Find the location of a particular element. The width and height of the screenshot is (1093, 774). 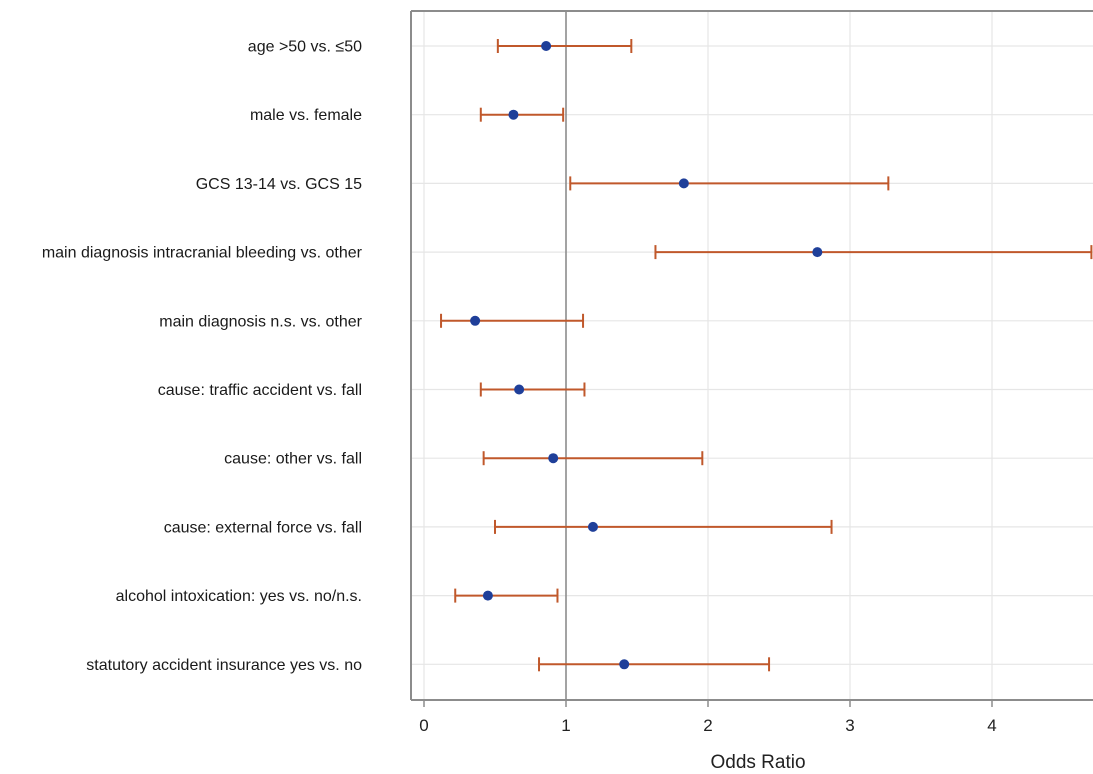

x-tick-layer: 0 1 2 3 4 is located at coordinates (708, 717).